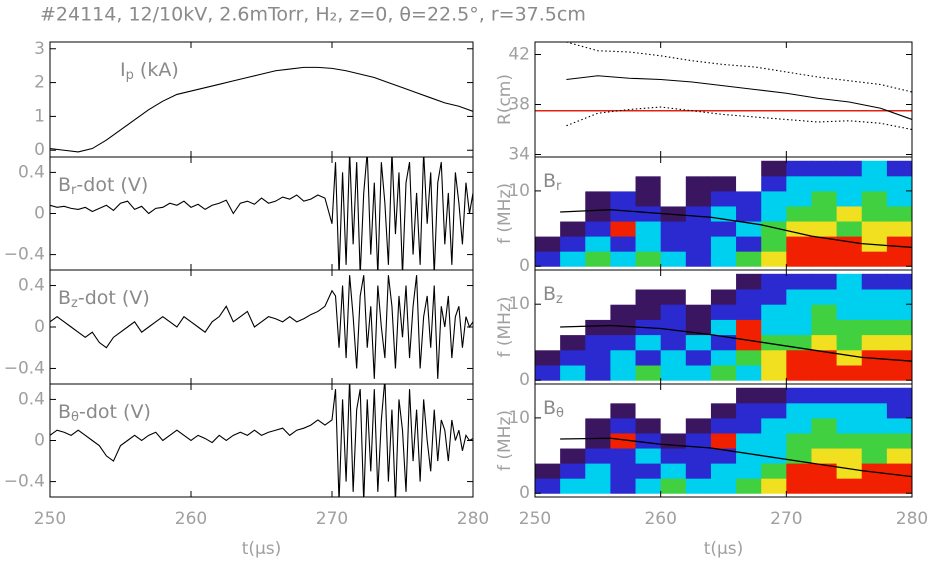 The height and width of the screenshot is (569, 935). What do you see at coordinates (24, 368) in the screenshot?
I see `y-tick-label: −0.4` at bounding box center [24, 368].